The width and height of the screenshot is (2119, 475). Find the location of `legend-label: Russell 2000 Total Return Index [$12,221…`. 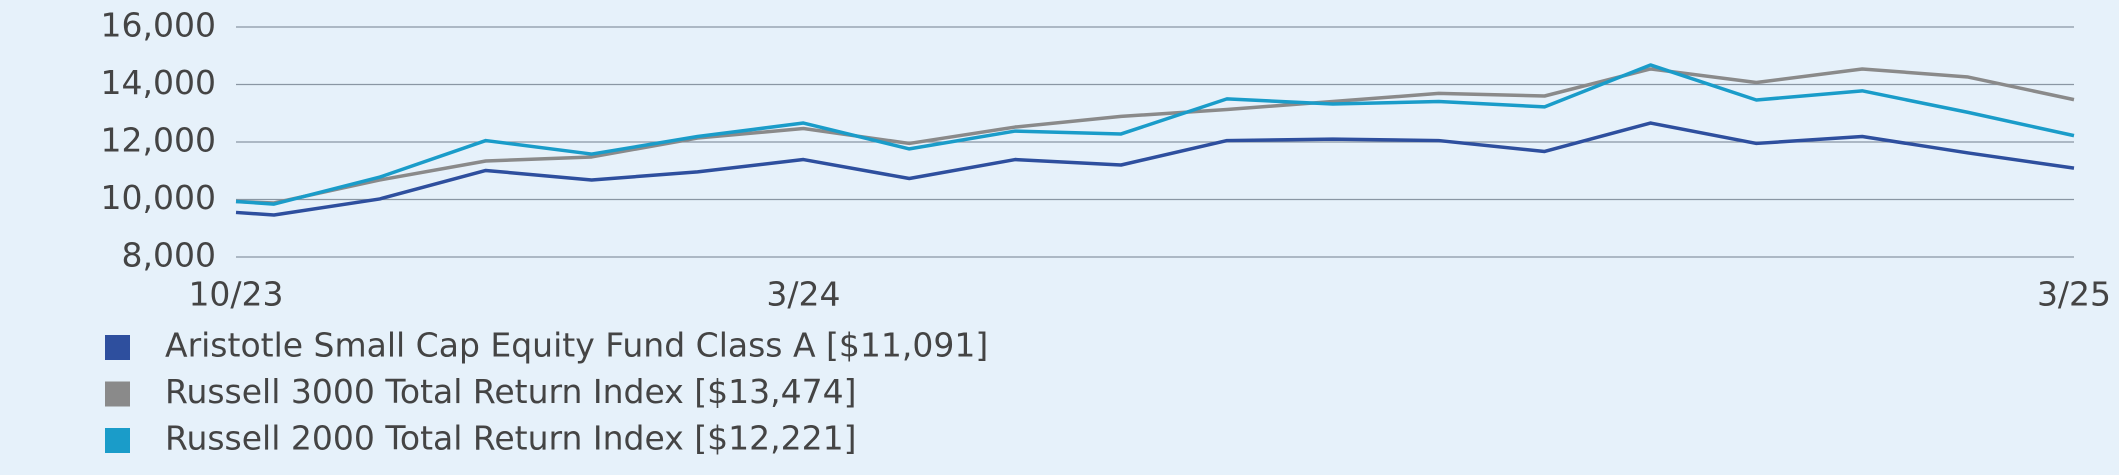

legend-label: Russell 2000 Total Return Index [$12,221… is located at coordinates (510, 438).